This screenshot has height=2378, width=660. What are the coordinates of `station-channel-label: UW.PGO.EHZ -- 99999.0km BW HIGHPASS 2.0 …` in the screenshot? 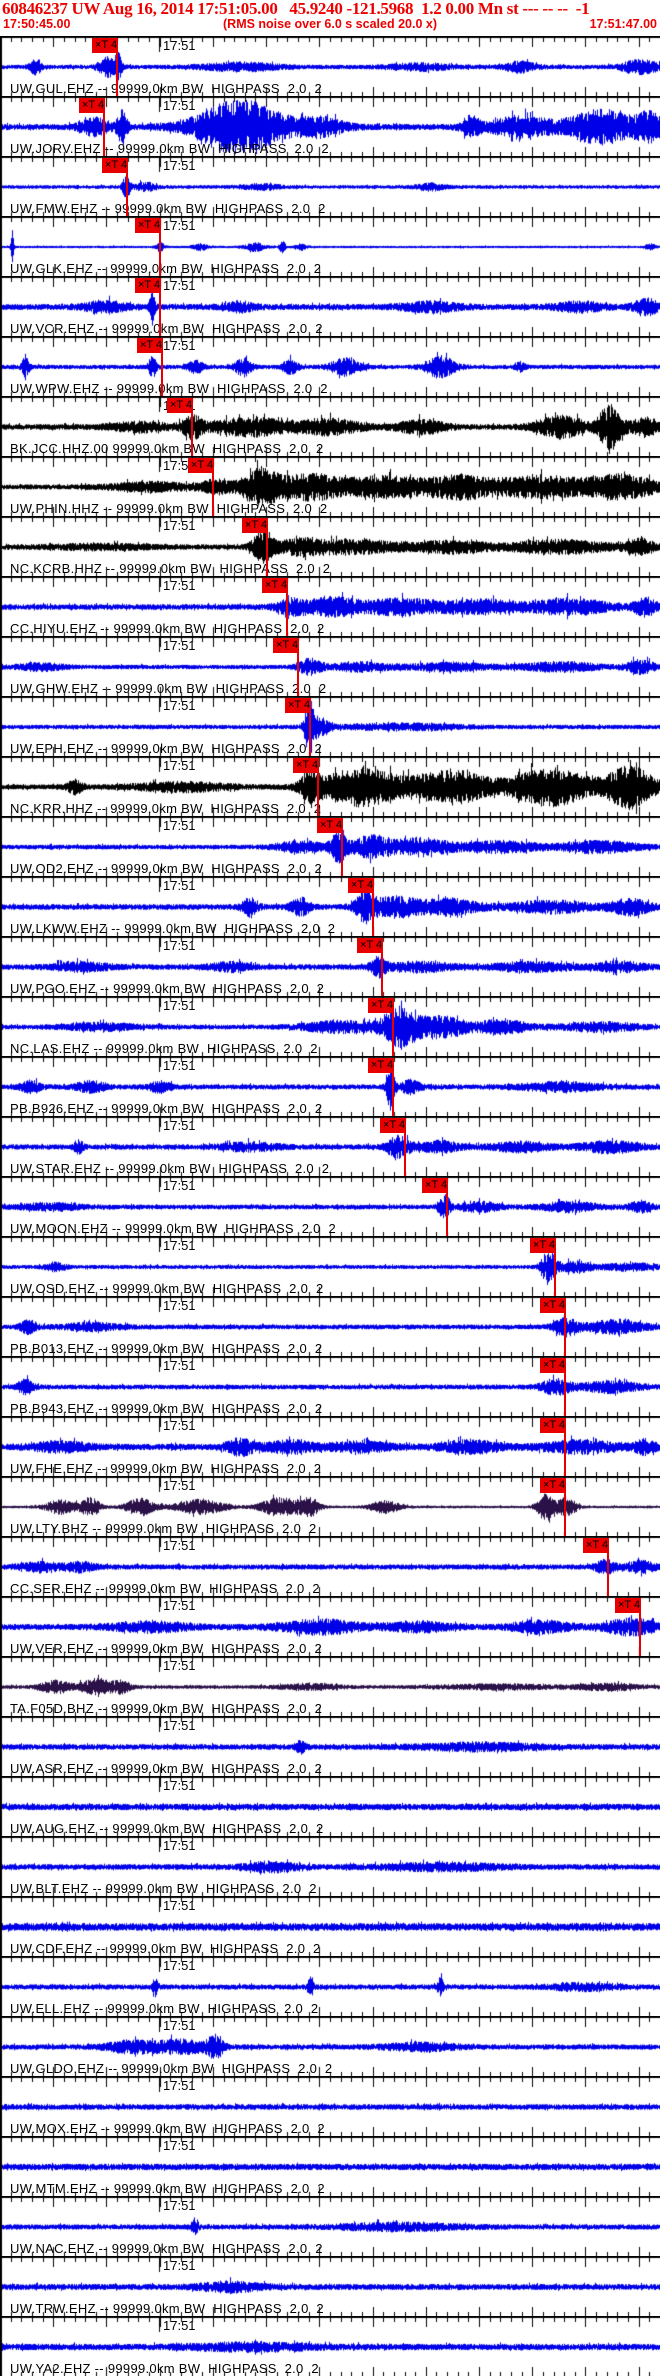 It's located at (167, 988).